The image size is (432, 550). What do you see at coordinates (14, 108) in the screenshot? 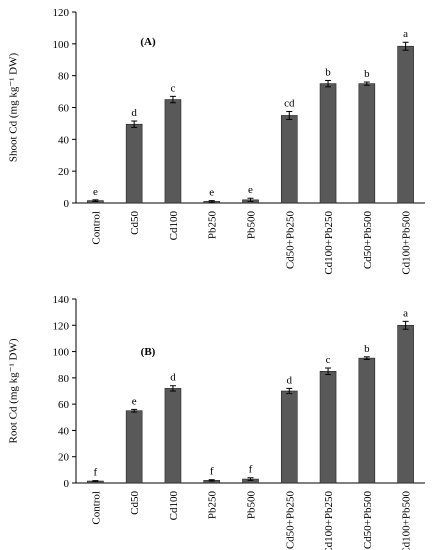
I see `y-axis-label: Shoot Cd (mg kg⁻¹ DW)` at bounding box center [14, 108].